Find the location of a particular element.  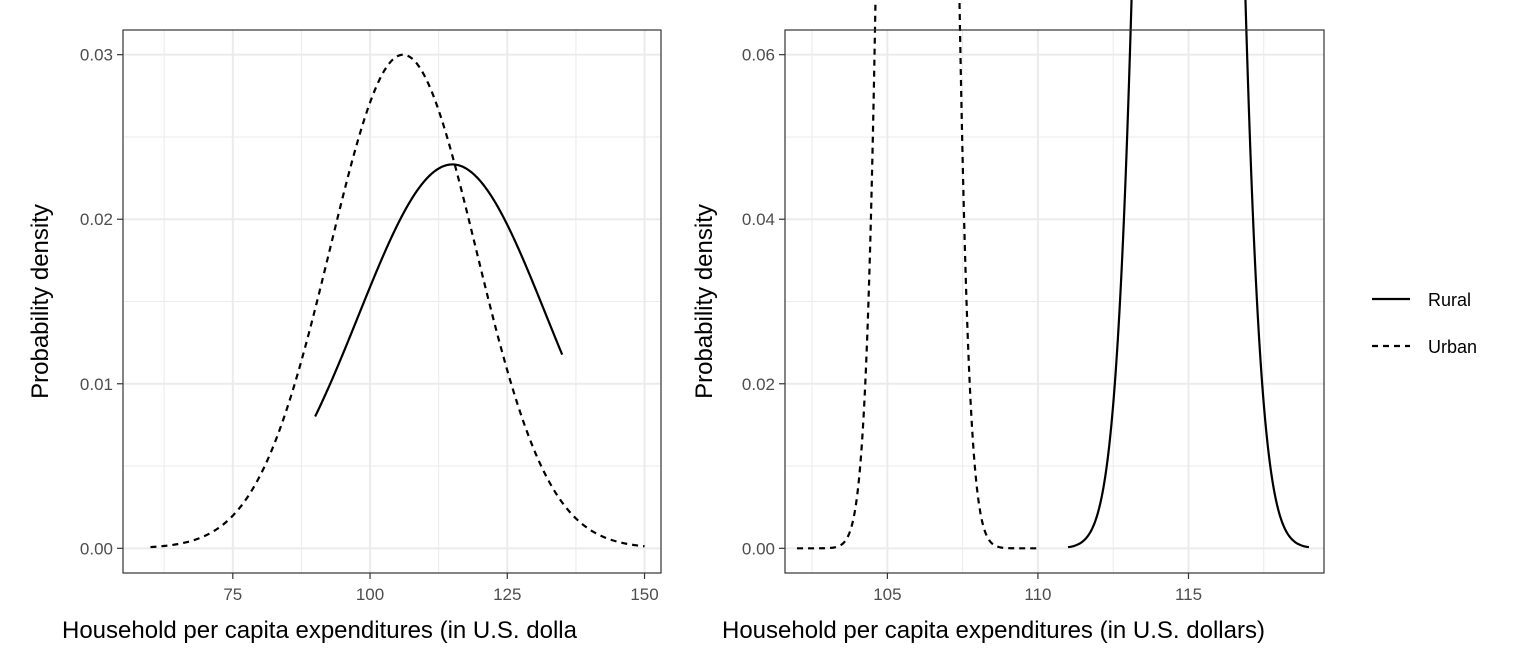

x-tick-label: 125 is located at coordinates (507, 594).